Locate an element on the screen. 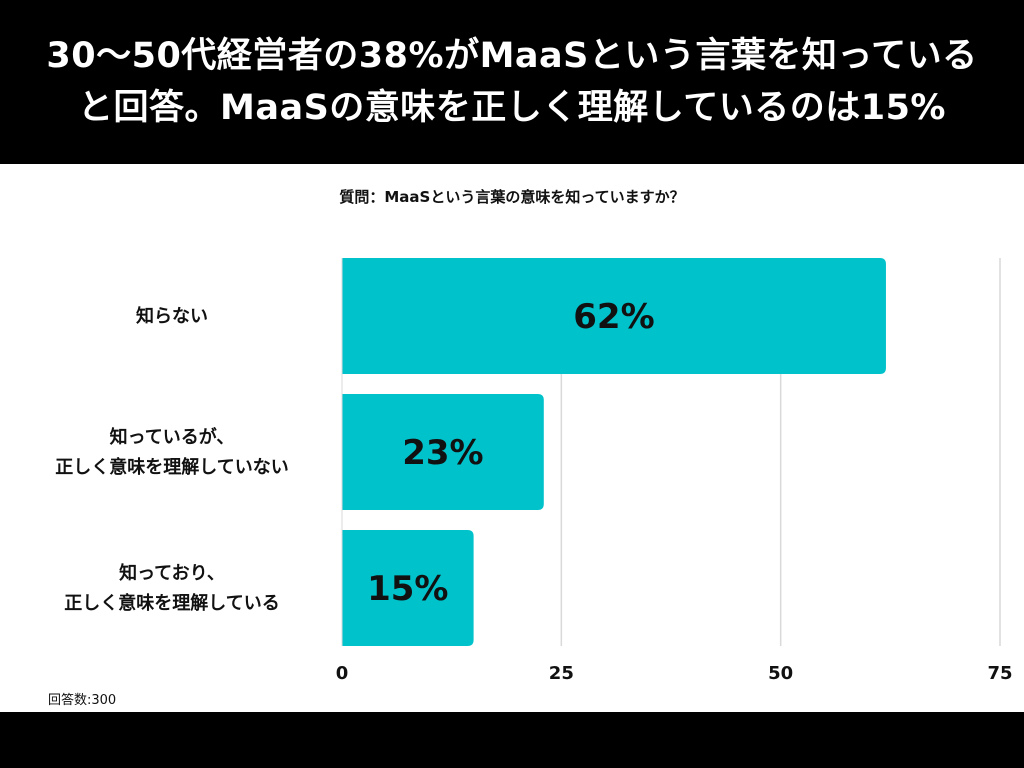 This screenshot has width=1024, height=768. category-label-1: 知っているが、正しく意味を理解していない is located at coordinates (171, 452).